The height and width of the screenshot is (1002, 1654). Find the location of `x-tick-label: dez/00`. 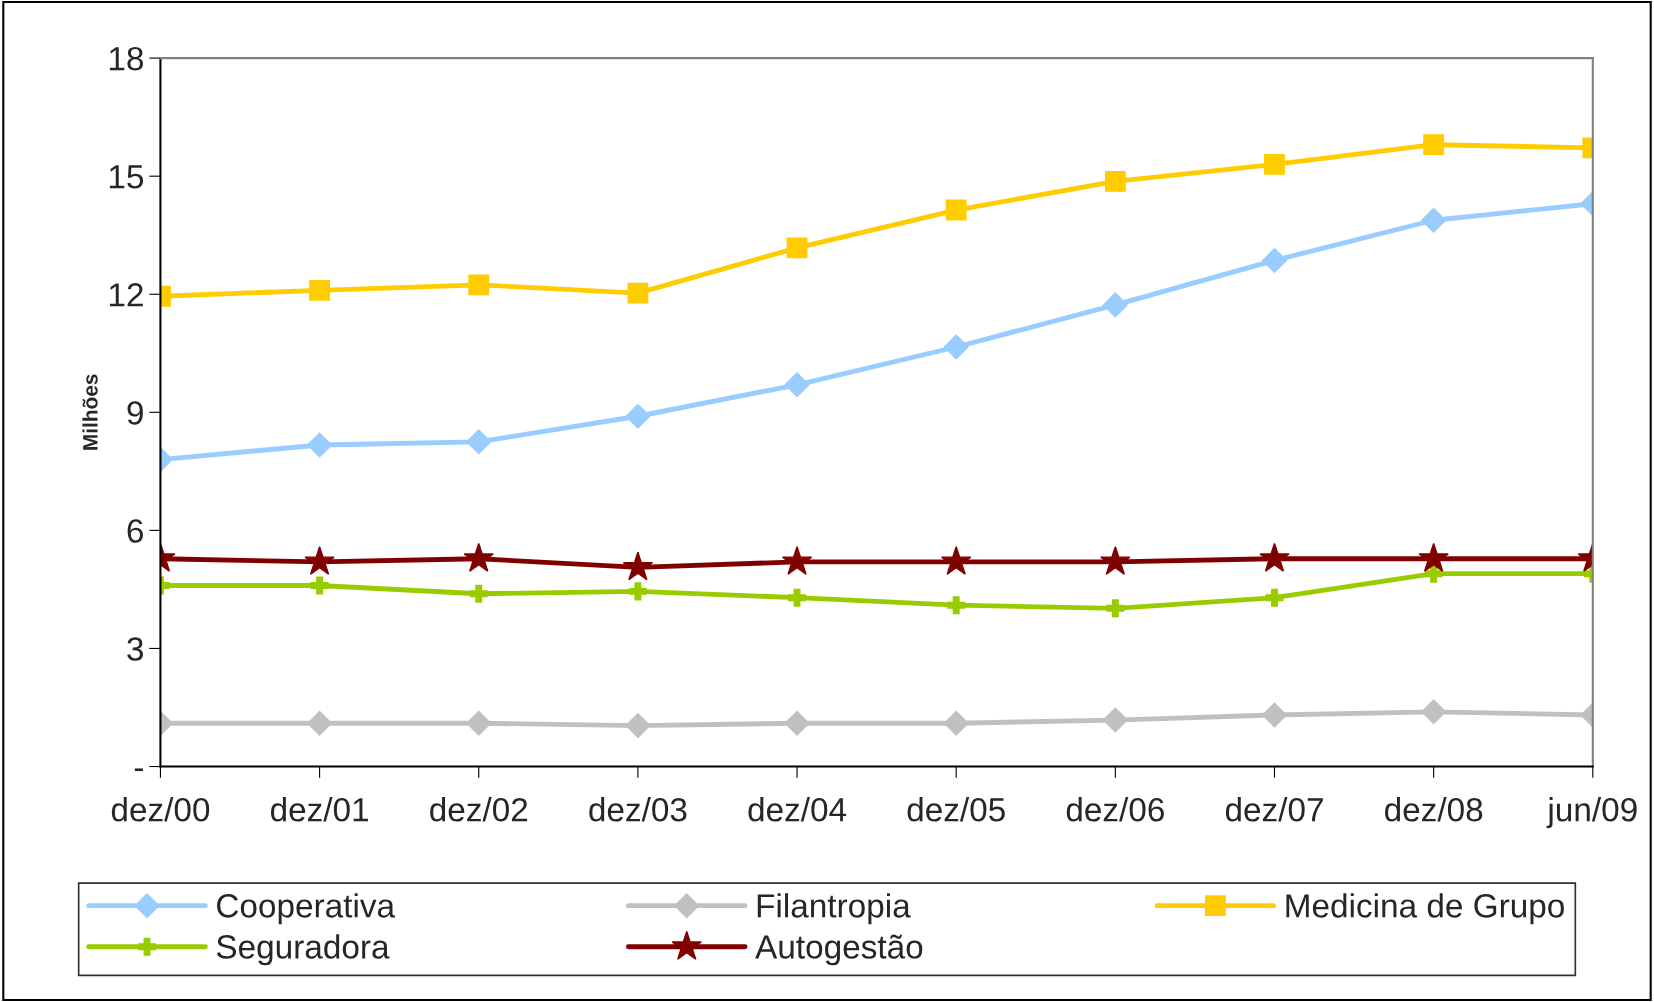

x-tick-label: dez/00 is located at coordinates (160, 809).